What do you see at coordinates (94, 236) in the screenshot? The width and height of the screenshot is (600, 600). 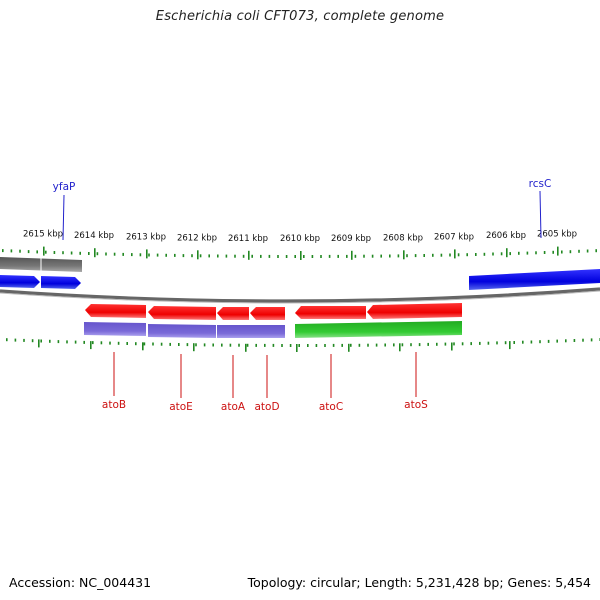 I see `tick-label: 2614 kbp` at bounding box center [94, 236].